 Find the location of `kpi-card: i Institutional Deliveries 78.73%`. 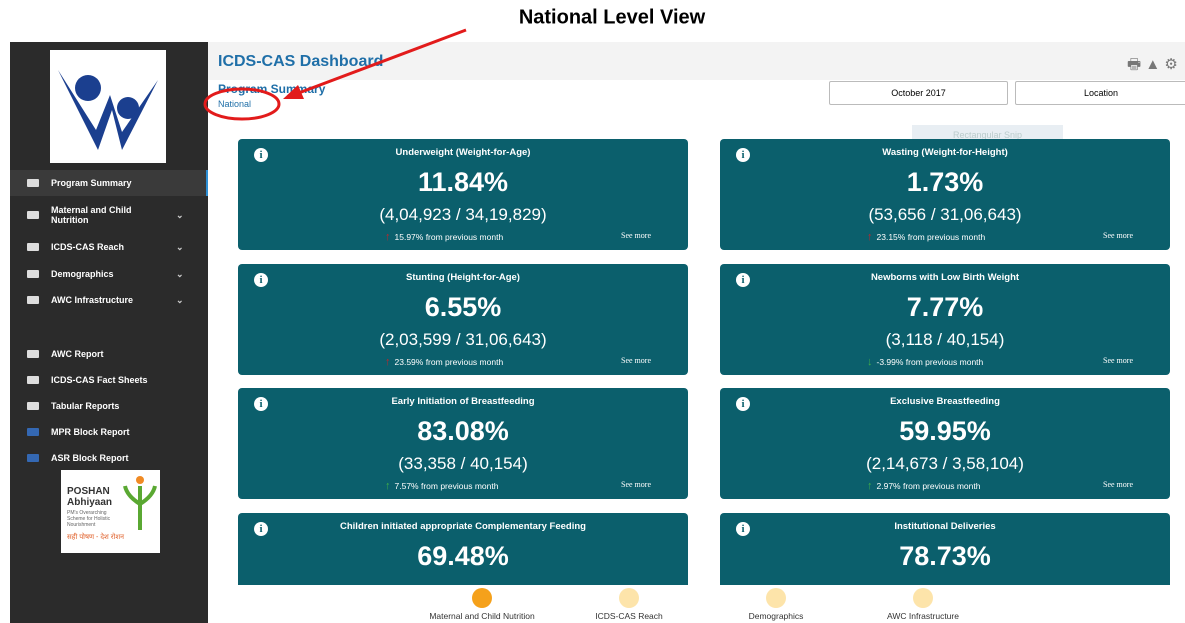

kpi-card: i Institutional Deliveries 78.73% is located at coordinates (945, 548).